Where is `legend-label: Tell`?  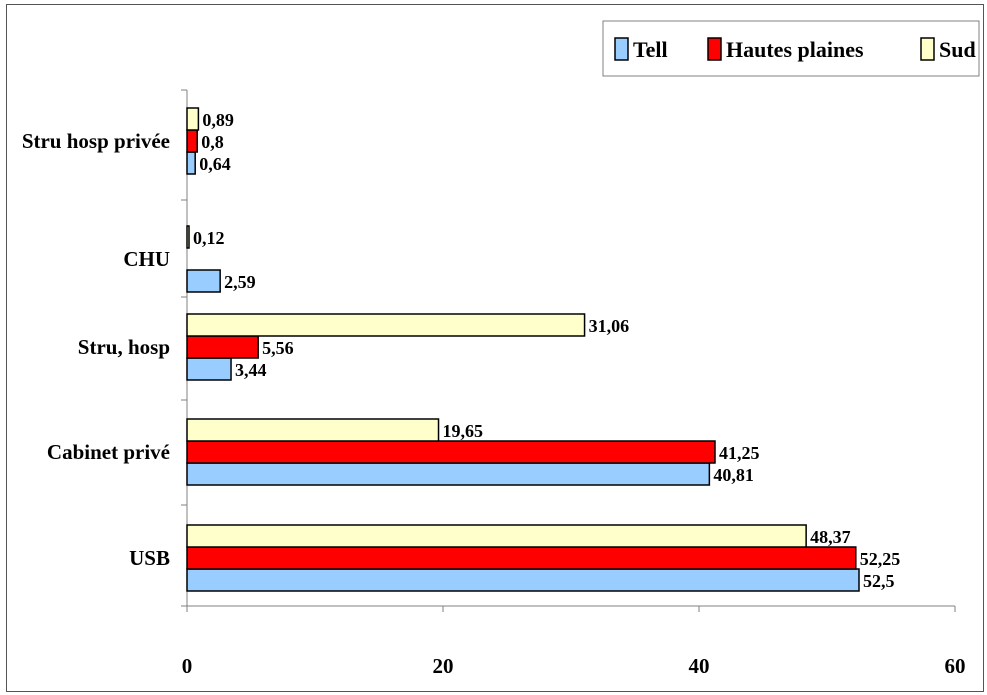
legend-label: Tell is located at coordinates (650, 49).